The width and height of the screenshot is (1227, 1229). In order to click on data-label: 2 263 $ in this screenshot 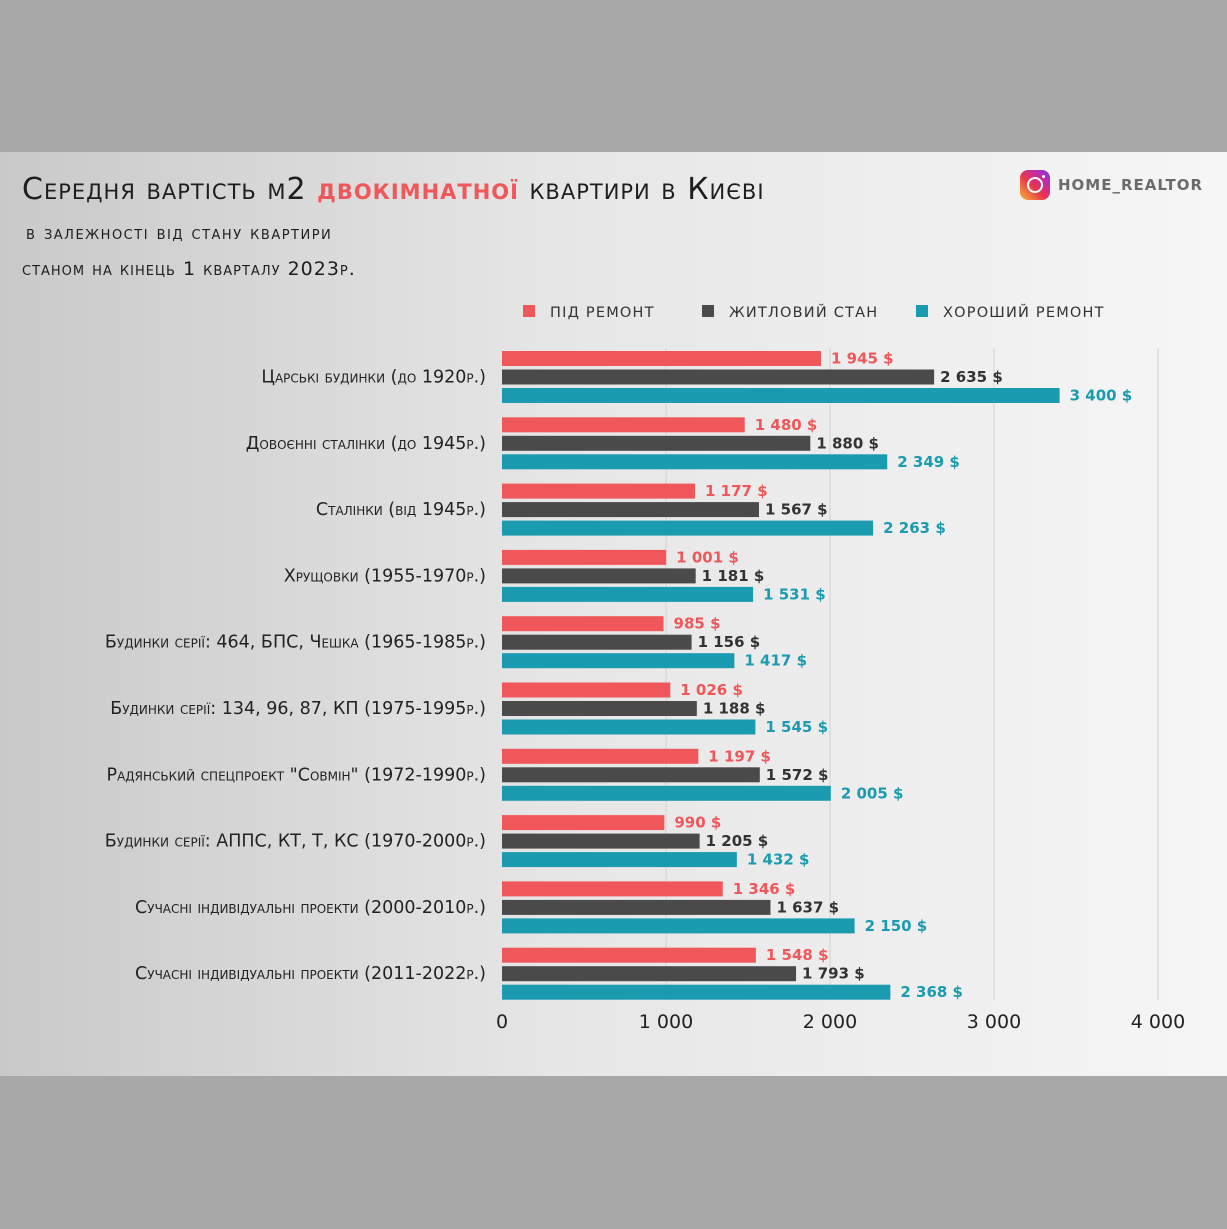, I will do `click(914, 528)`.